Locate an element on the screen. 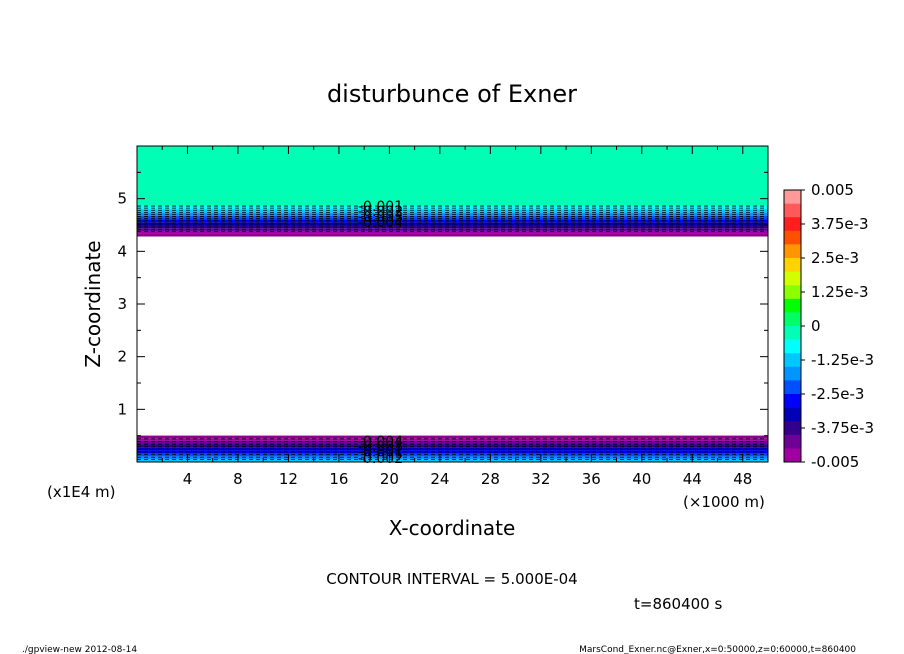 Image resolution: width=904 pixels, height=654 pixels. x-tick-label: 8 is located at coordinates (238, 479).